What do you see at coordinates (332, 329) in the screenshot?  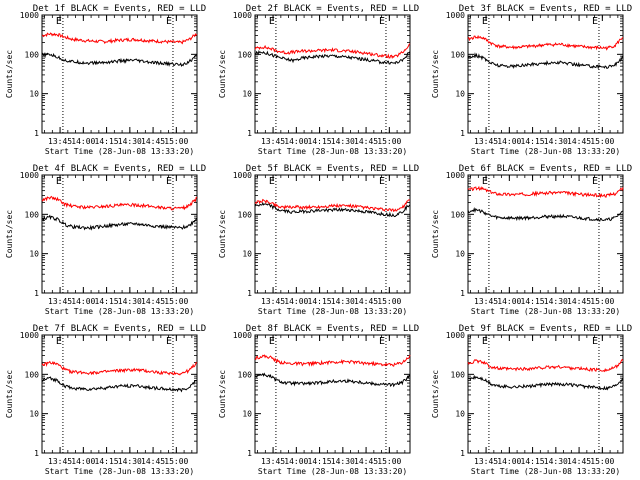 I see `chart-title: Det 8f BLACK = Events, RED = LLD` at bounding box center [332, 329].